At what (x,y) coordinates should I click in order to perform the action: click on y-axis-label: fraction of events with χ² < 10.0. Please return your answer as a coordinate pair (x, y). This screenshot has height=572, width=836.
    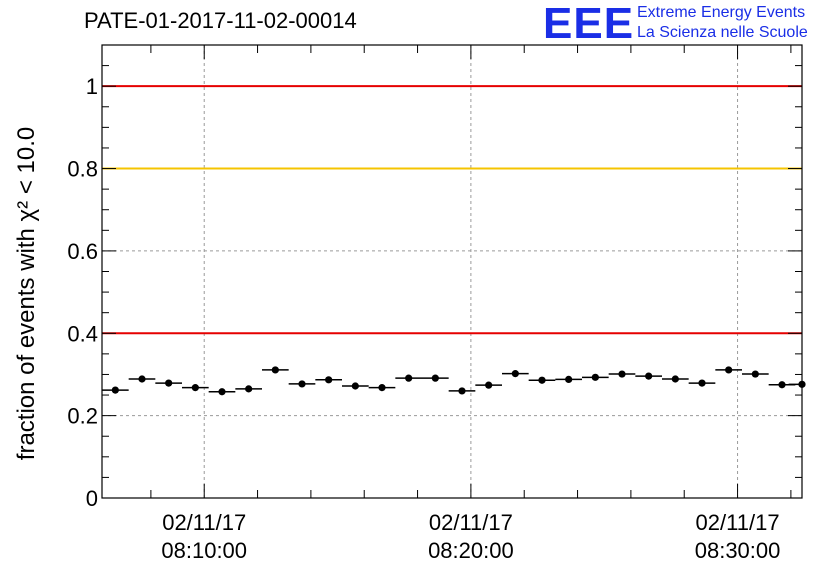
    Looking at the image, I should click on (26, 293).